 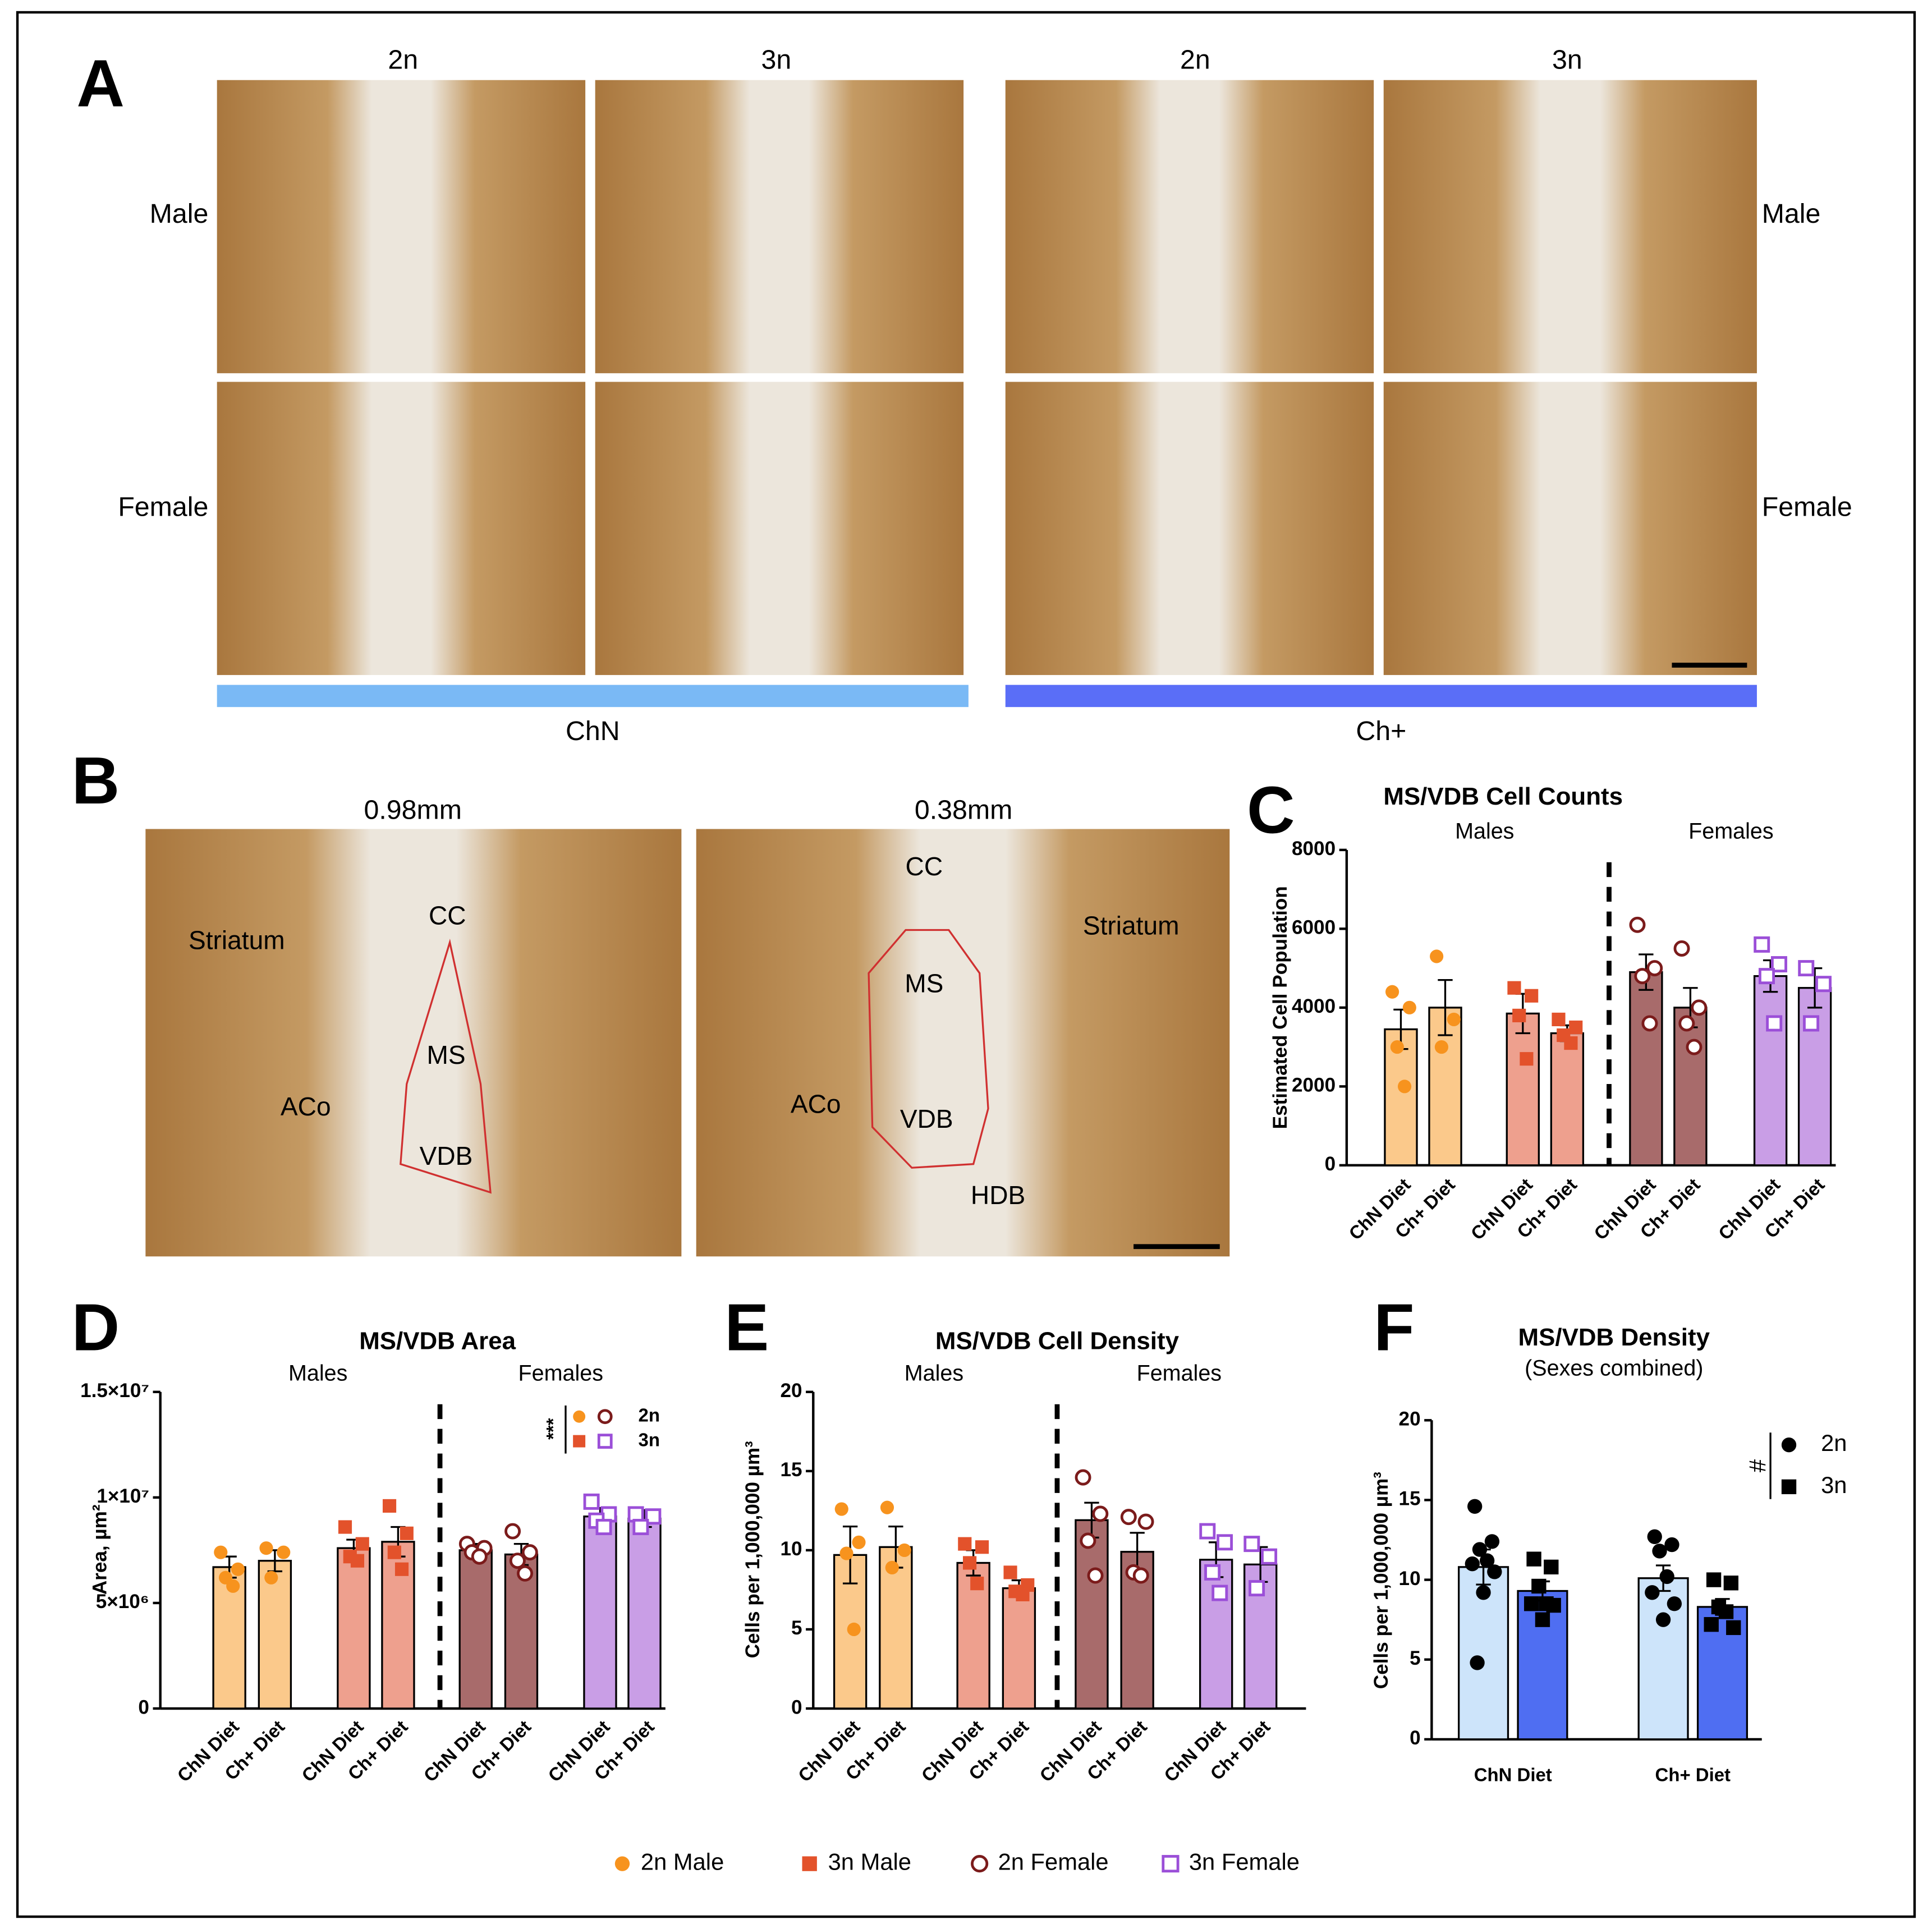 What do you see at coordinates (816, 1104) in the screenshot?
I see `region-label: ACo` at bounding box center [816, 1104].